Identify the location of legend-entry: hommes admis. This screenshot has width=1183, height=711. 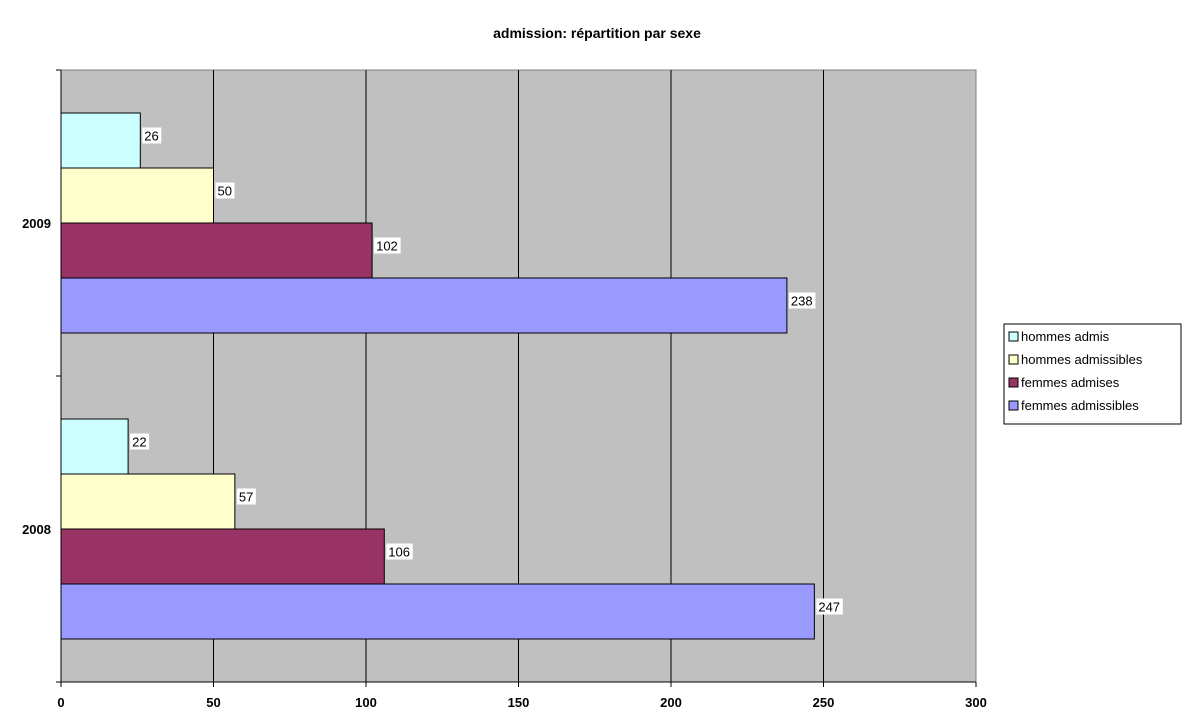
(1065, 336).